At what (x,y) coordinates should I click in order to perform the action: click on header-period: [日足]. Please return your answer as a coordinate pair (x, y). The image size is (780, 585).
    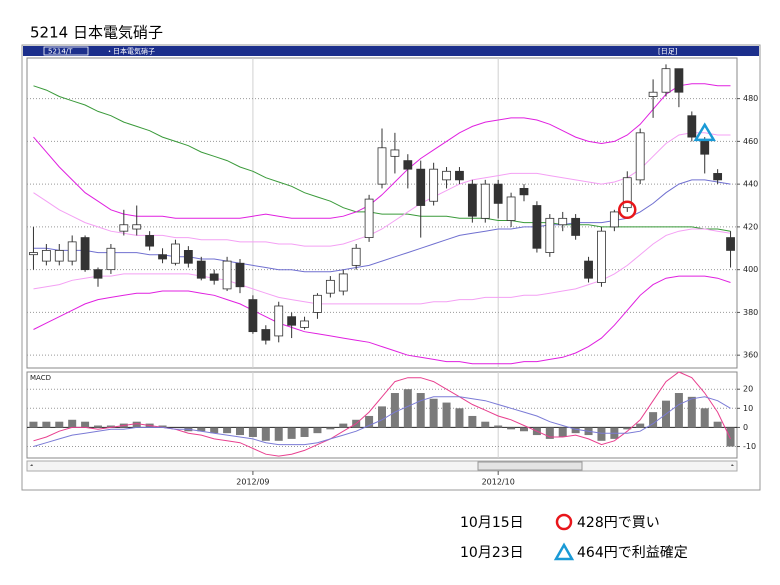
    Looking at the image, I should click on (668, 52).